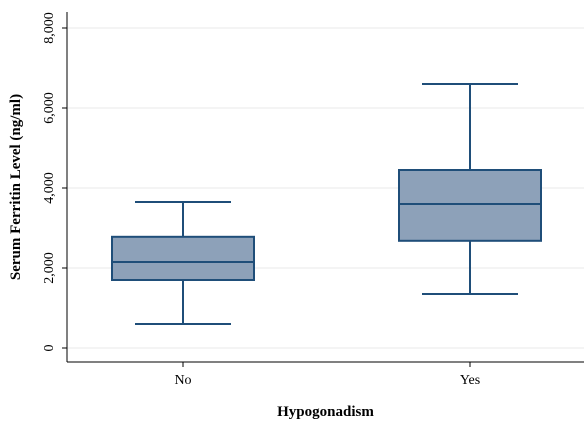 This screenshot has width=584, height=425. Describe the element at coordinates (325, 412) in the screenshot. I see `x-axis-title: Hypogonadism` at that location.